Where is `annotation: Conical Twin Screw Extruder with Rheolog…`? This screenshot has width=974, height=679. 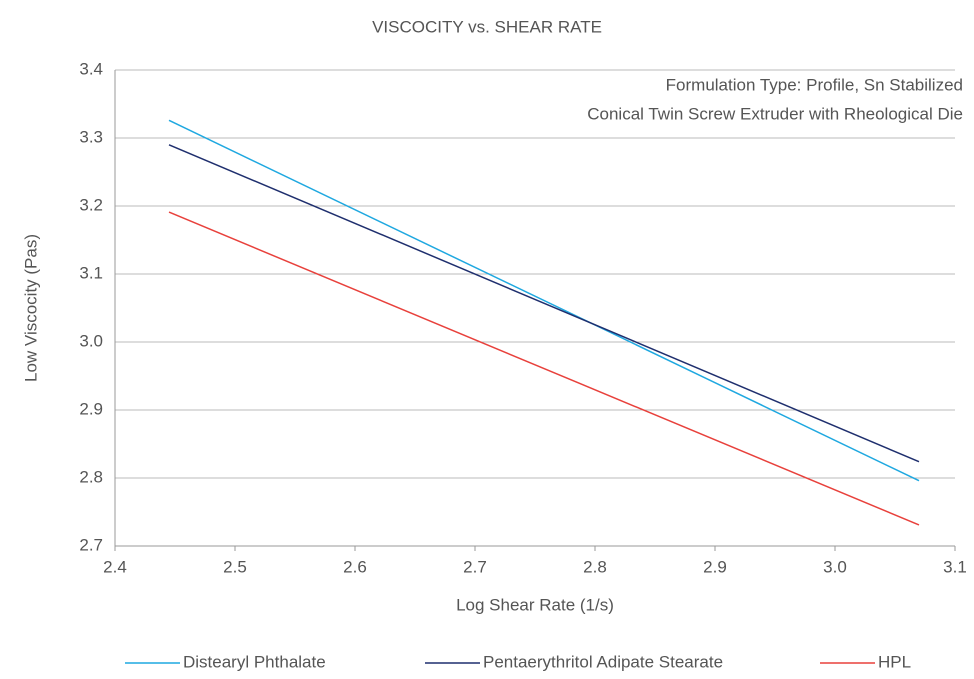 annotation: Conical Twin Screw Extruder with Rheolog… is located at coordinates (775, 113).